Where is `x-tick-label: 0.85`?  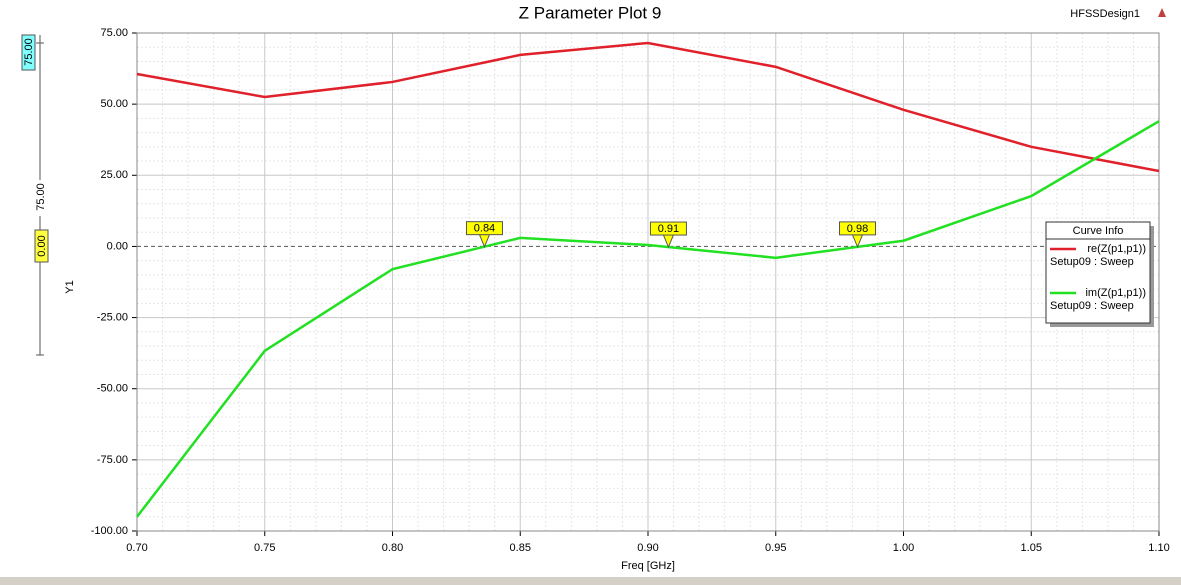 x-tick-label: 0.85 is located at coordinates (520, 548).